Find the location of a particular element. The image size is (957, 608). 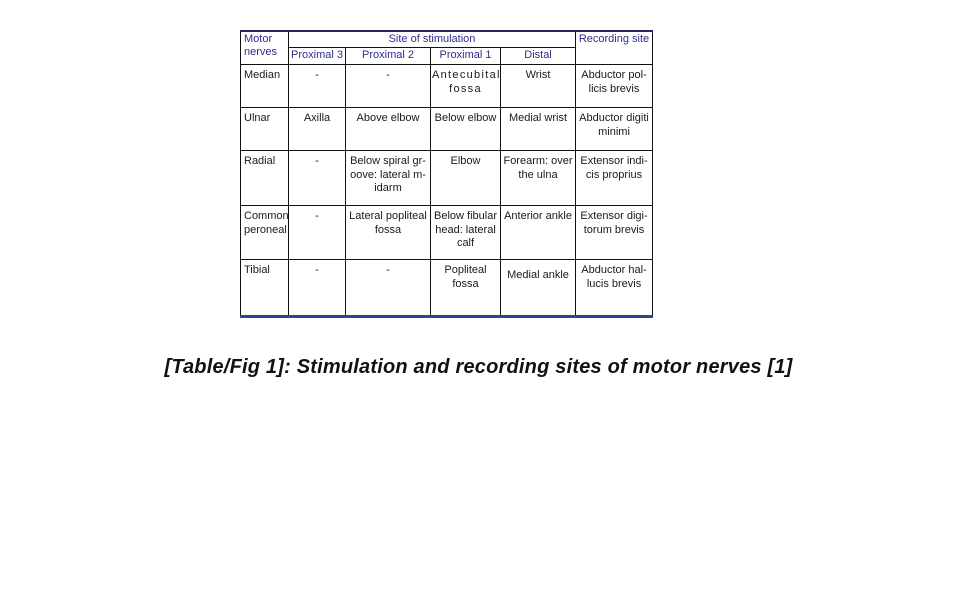

header-recording-site: Recording site is located at coordinates (614, 48).